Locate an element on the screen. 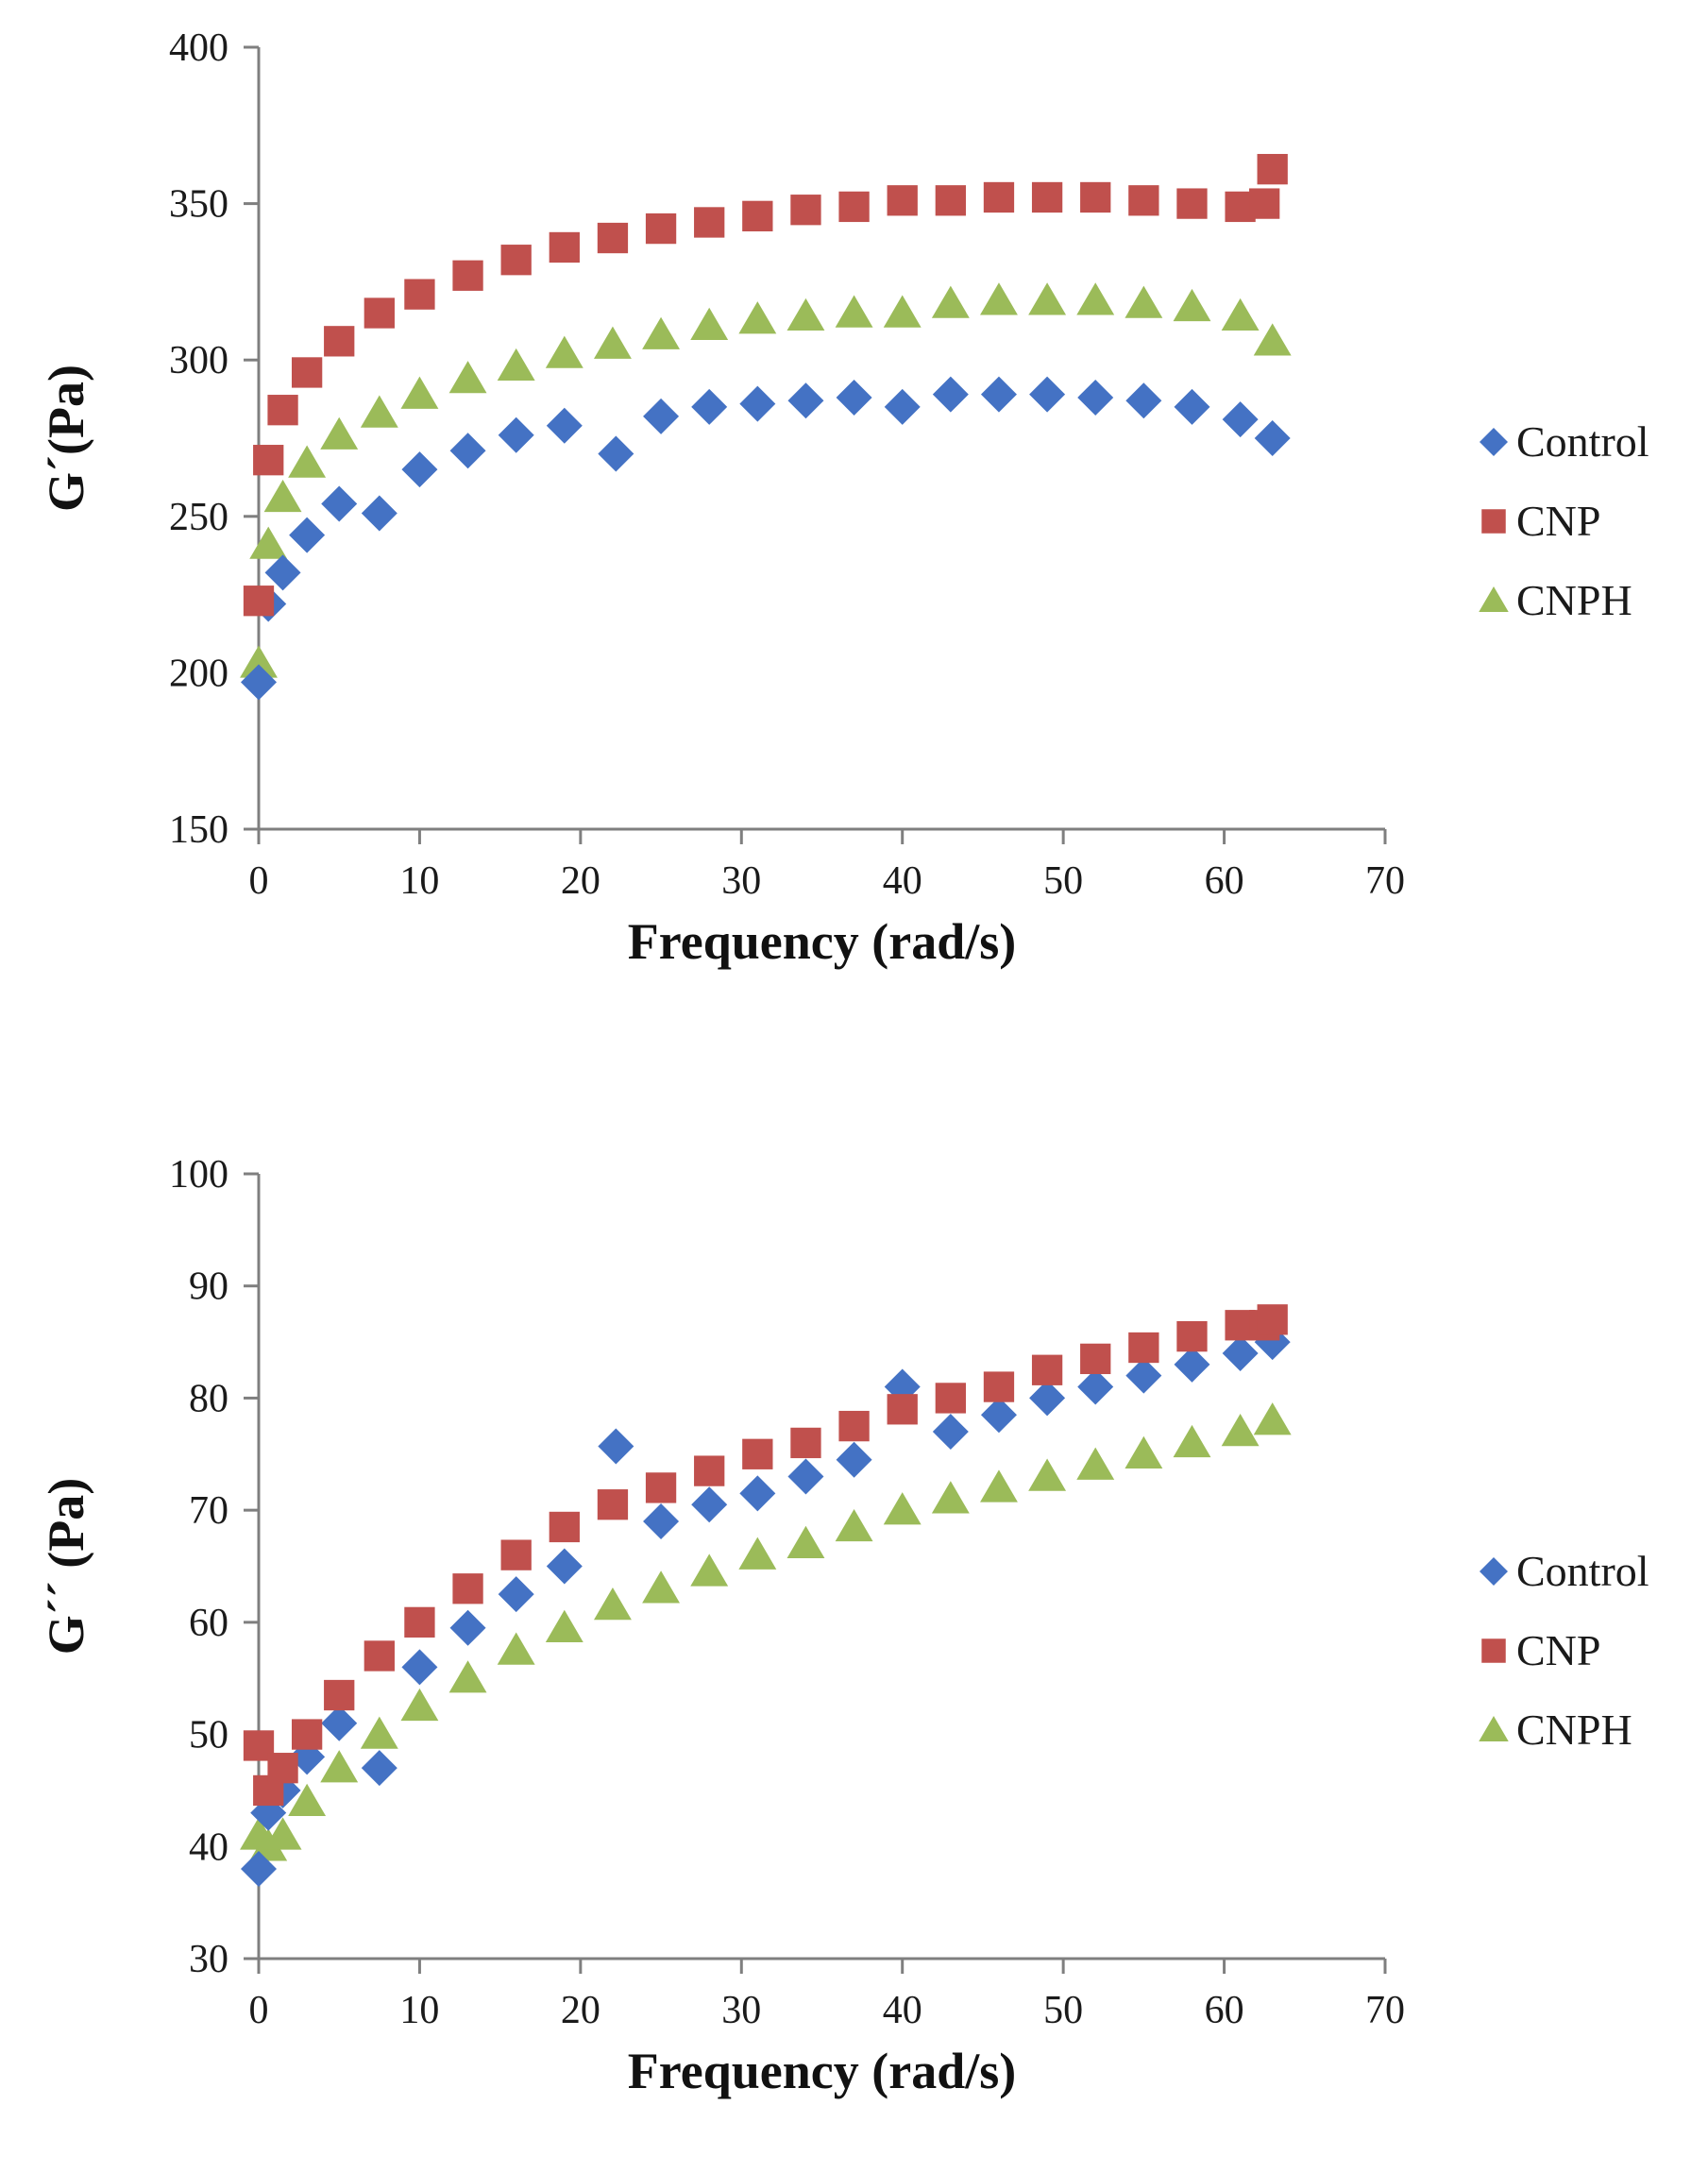  legend: Control CNP CNPH is located at coordinates (1564, 520).